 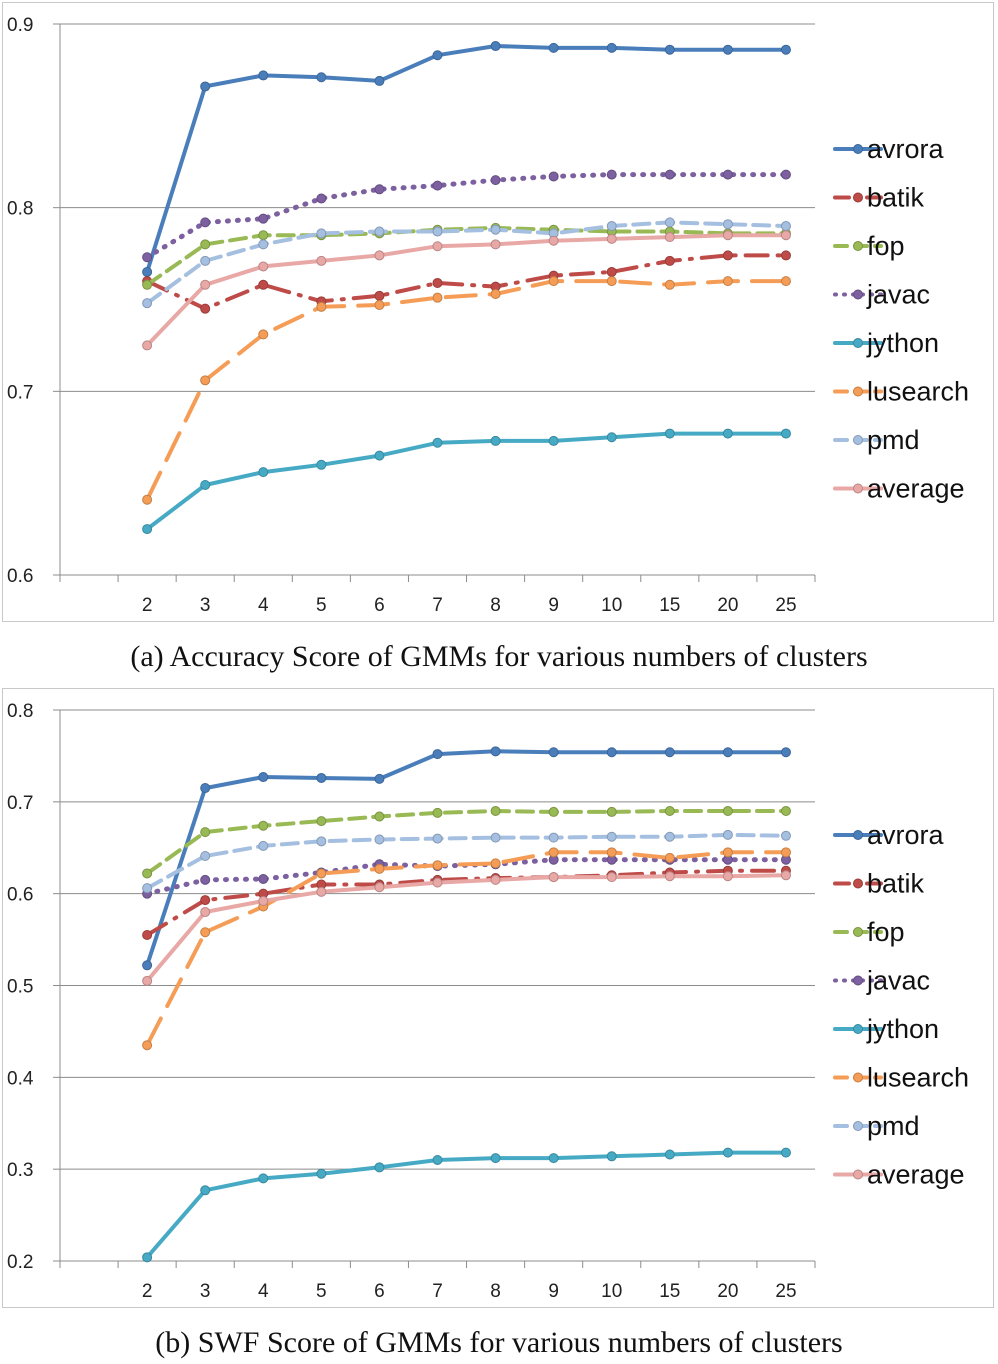 I want to click on series-line-fop, so click(x=466, y=256).